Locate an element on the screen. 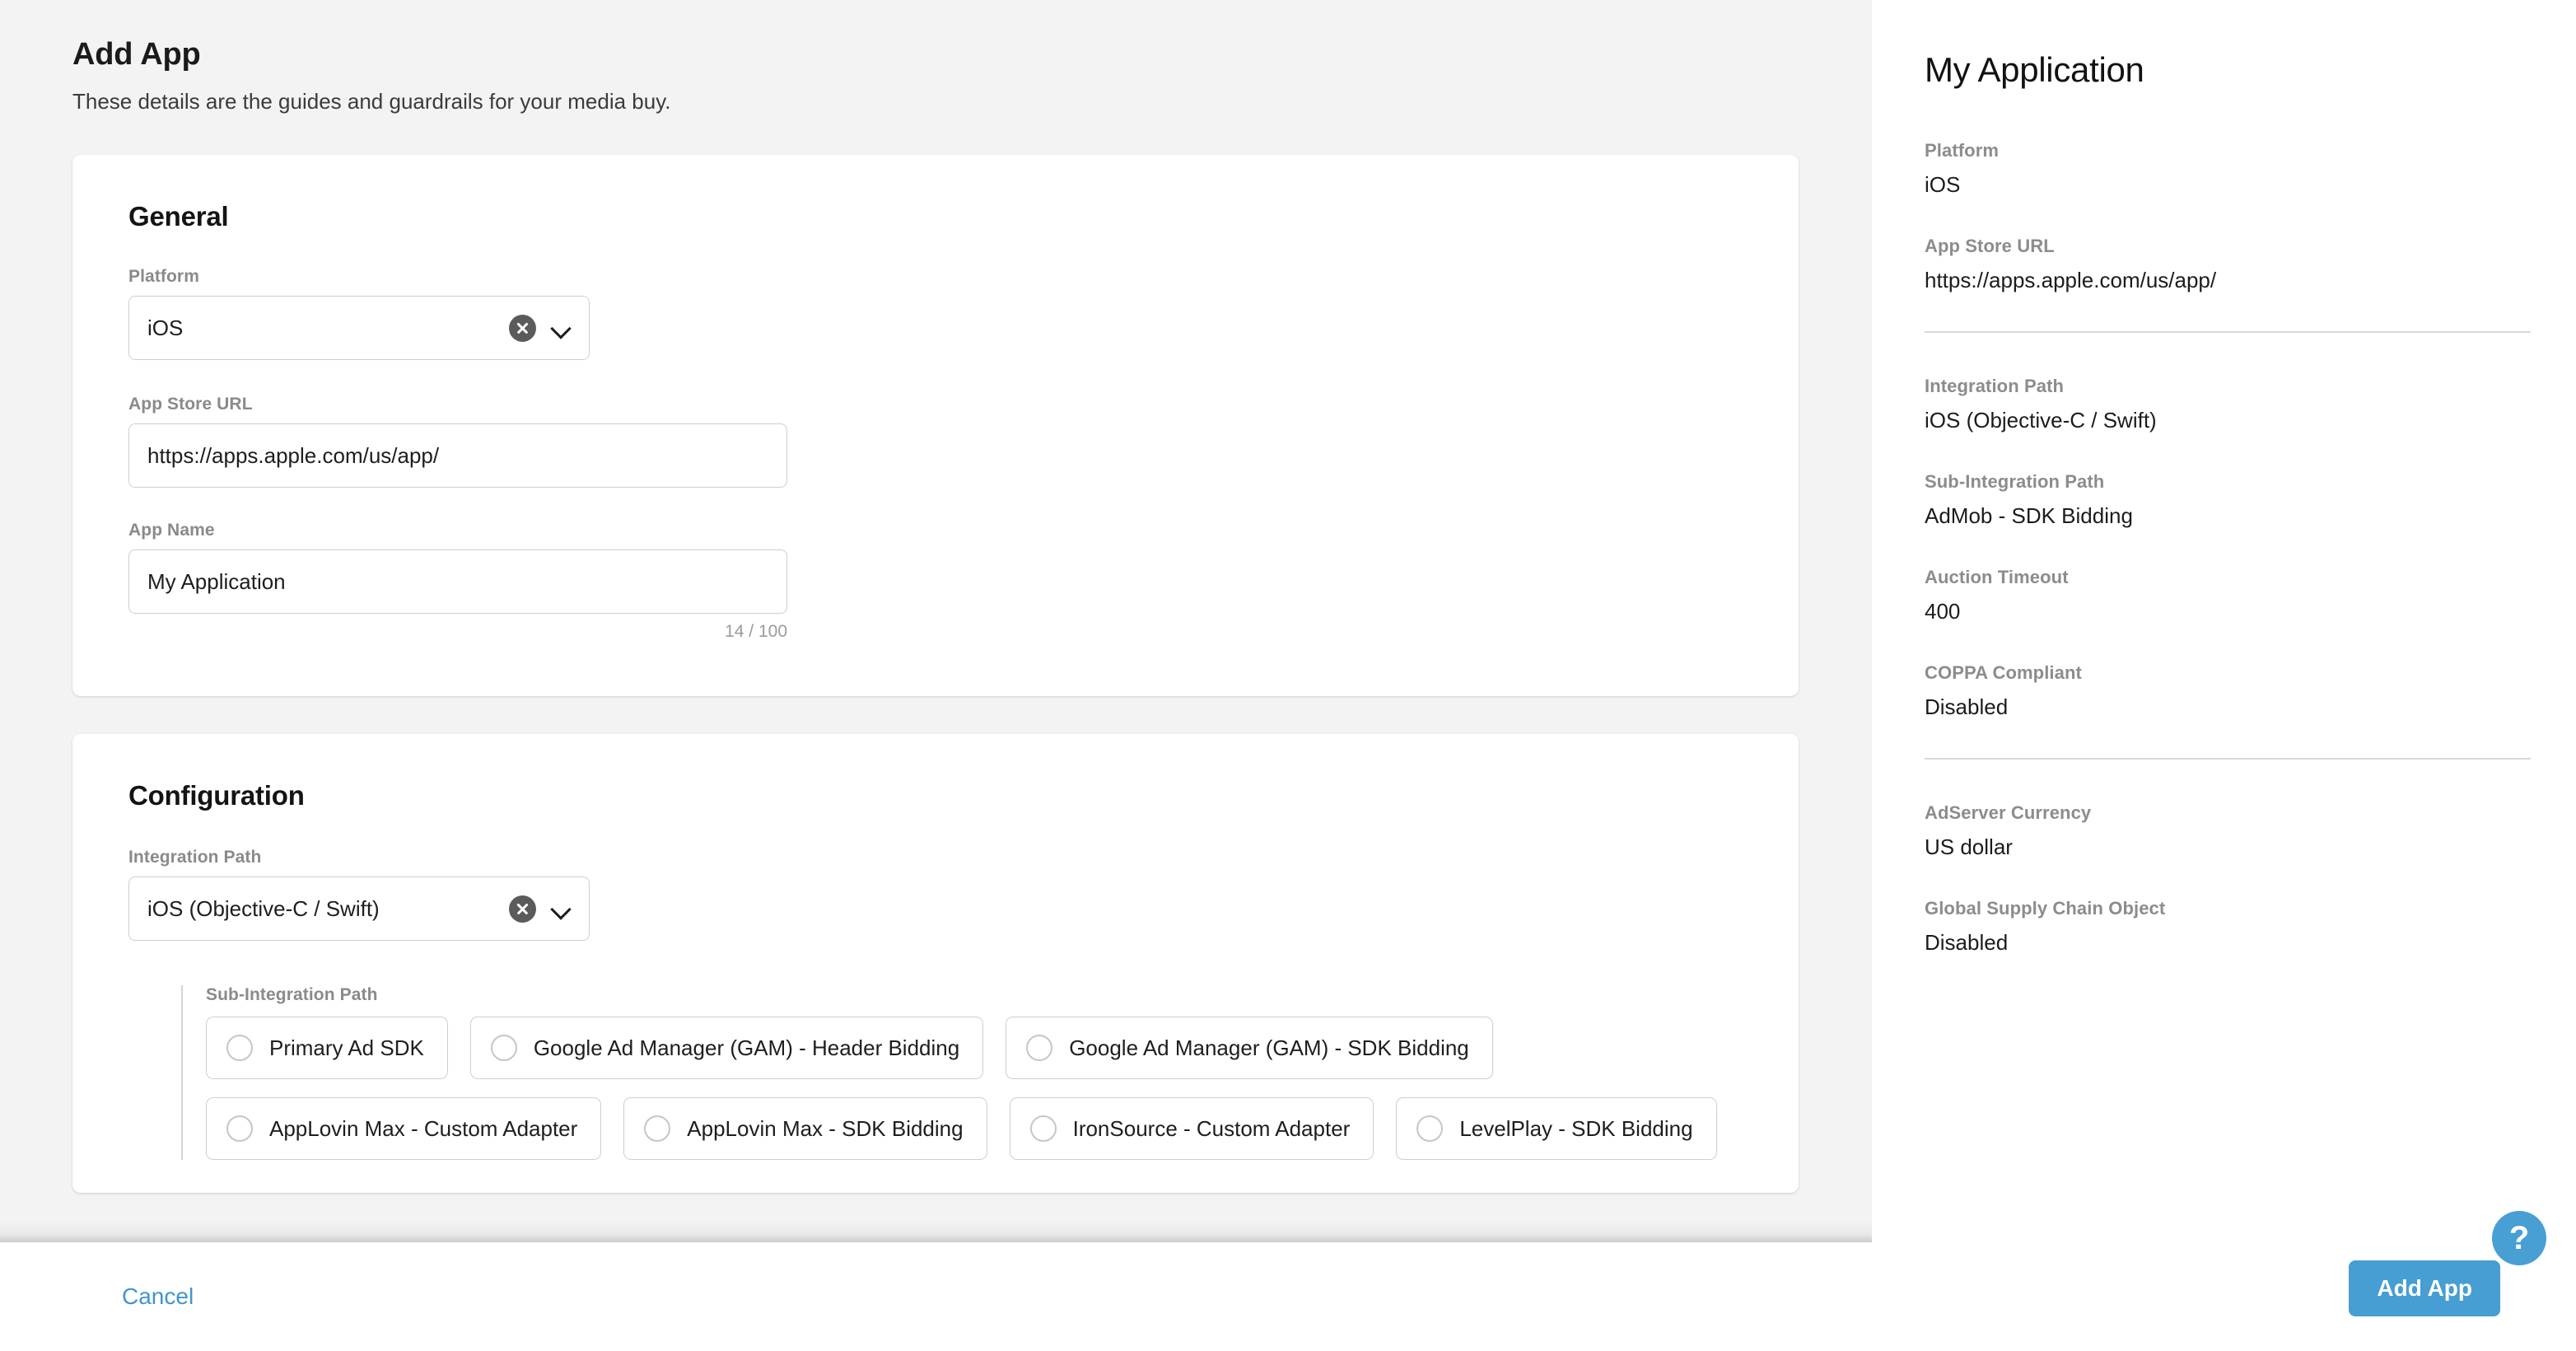  summary-item-value: US dollar is located at coordinates (1969, 847).